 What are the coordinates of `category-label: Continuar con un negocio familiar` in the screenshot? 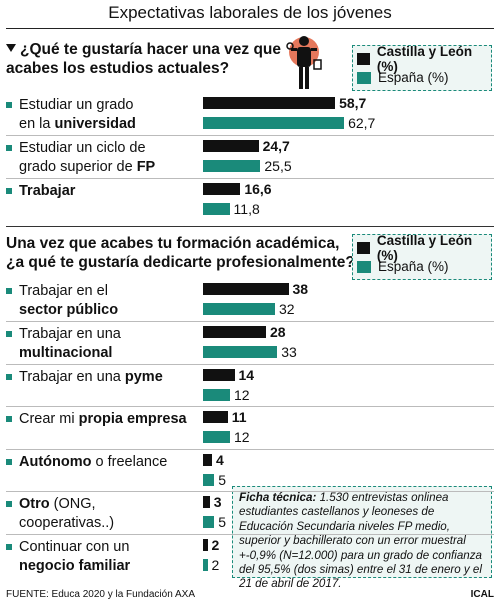 It's located at (104, 557).